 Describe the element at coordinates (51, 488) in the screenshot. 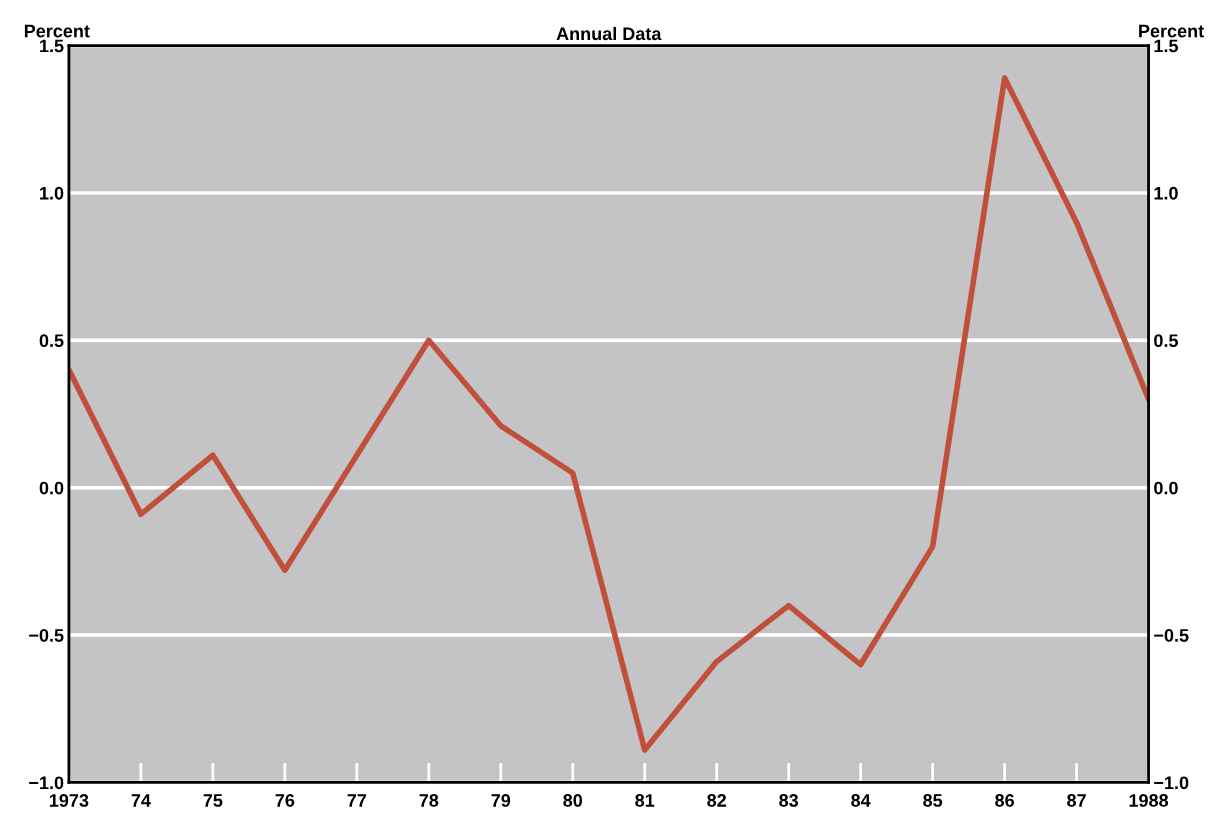

I see `y-tick-label: 0.0` at that location.